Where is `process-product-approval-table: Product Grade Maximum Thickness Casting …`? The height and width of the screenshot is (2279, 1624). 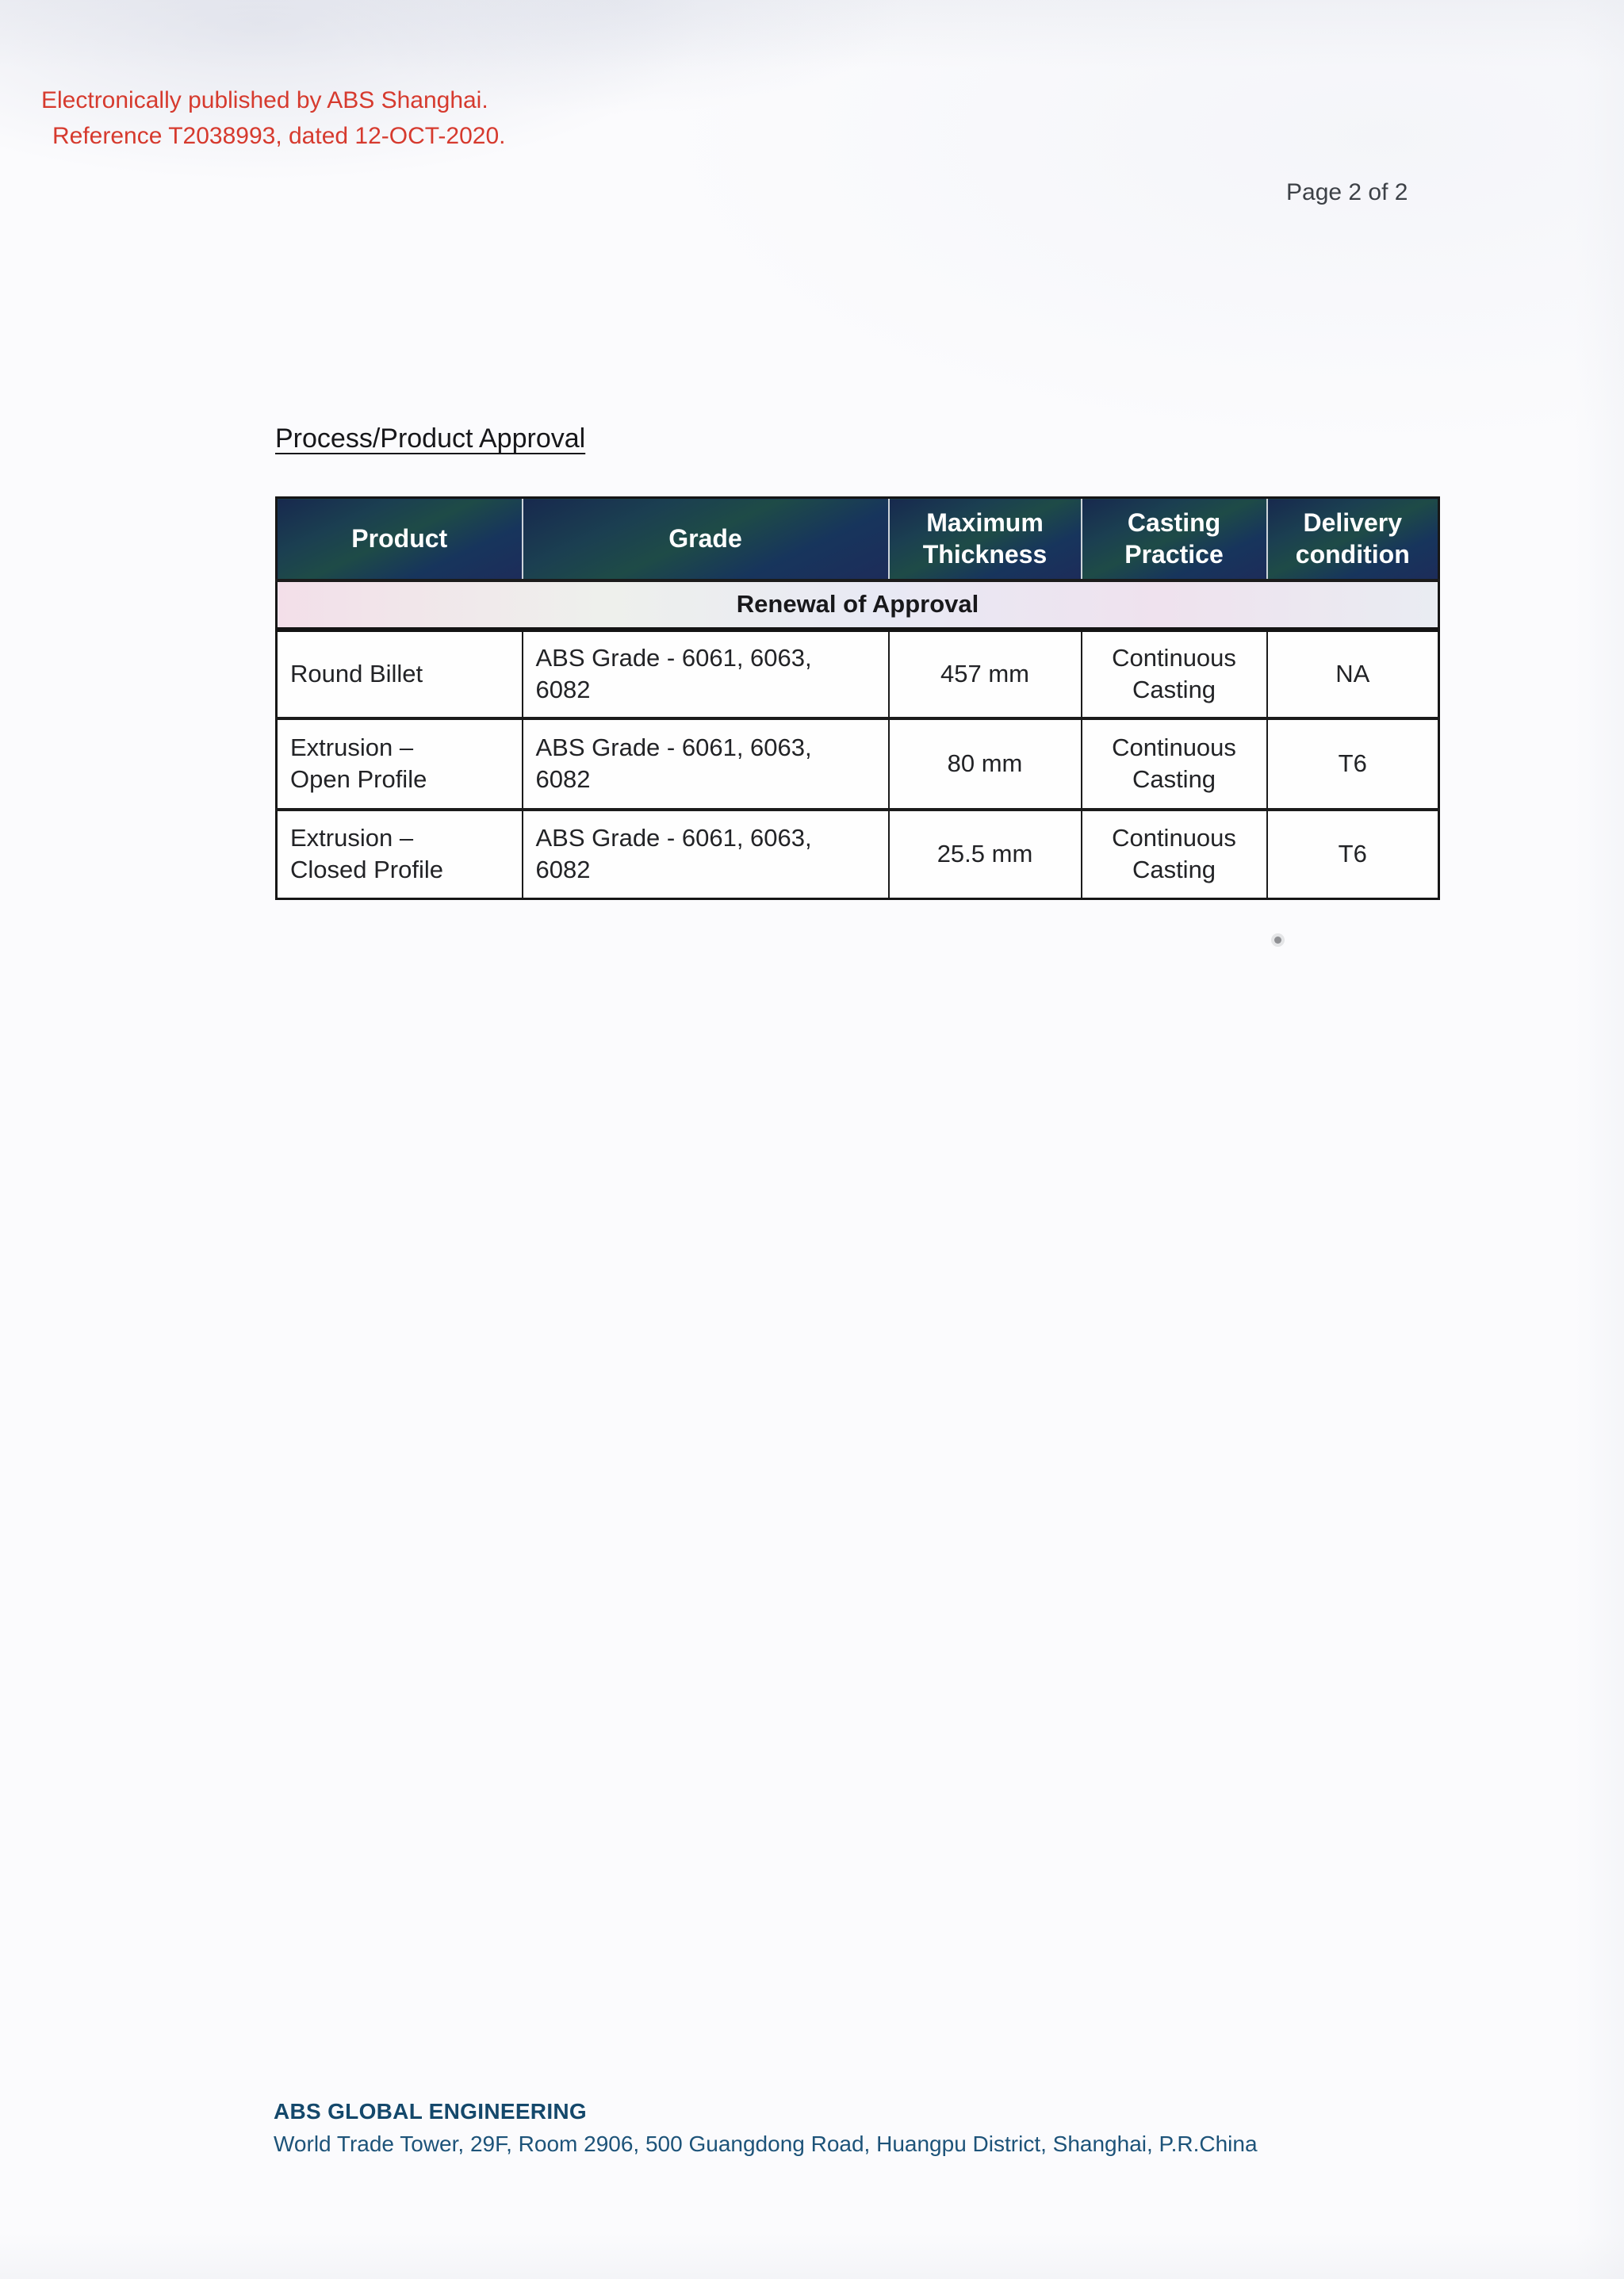 process-product-approval-table: Product Grade Maximum Thickness Casting … is located at coordinates (858, 698).